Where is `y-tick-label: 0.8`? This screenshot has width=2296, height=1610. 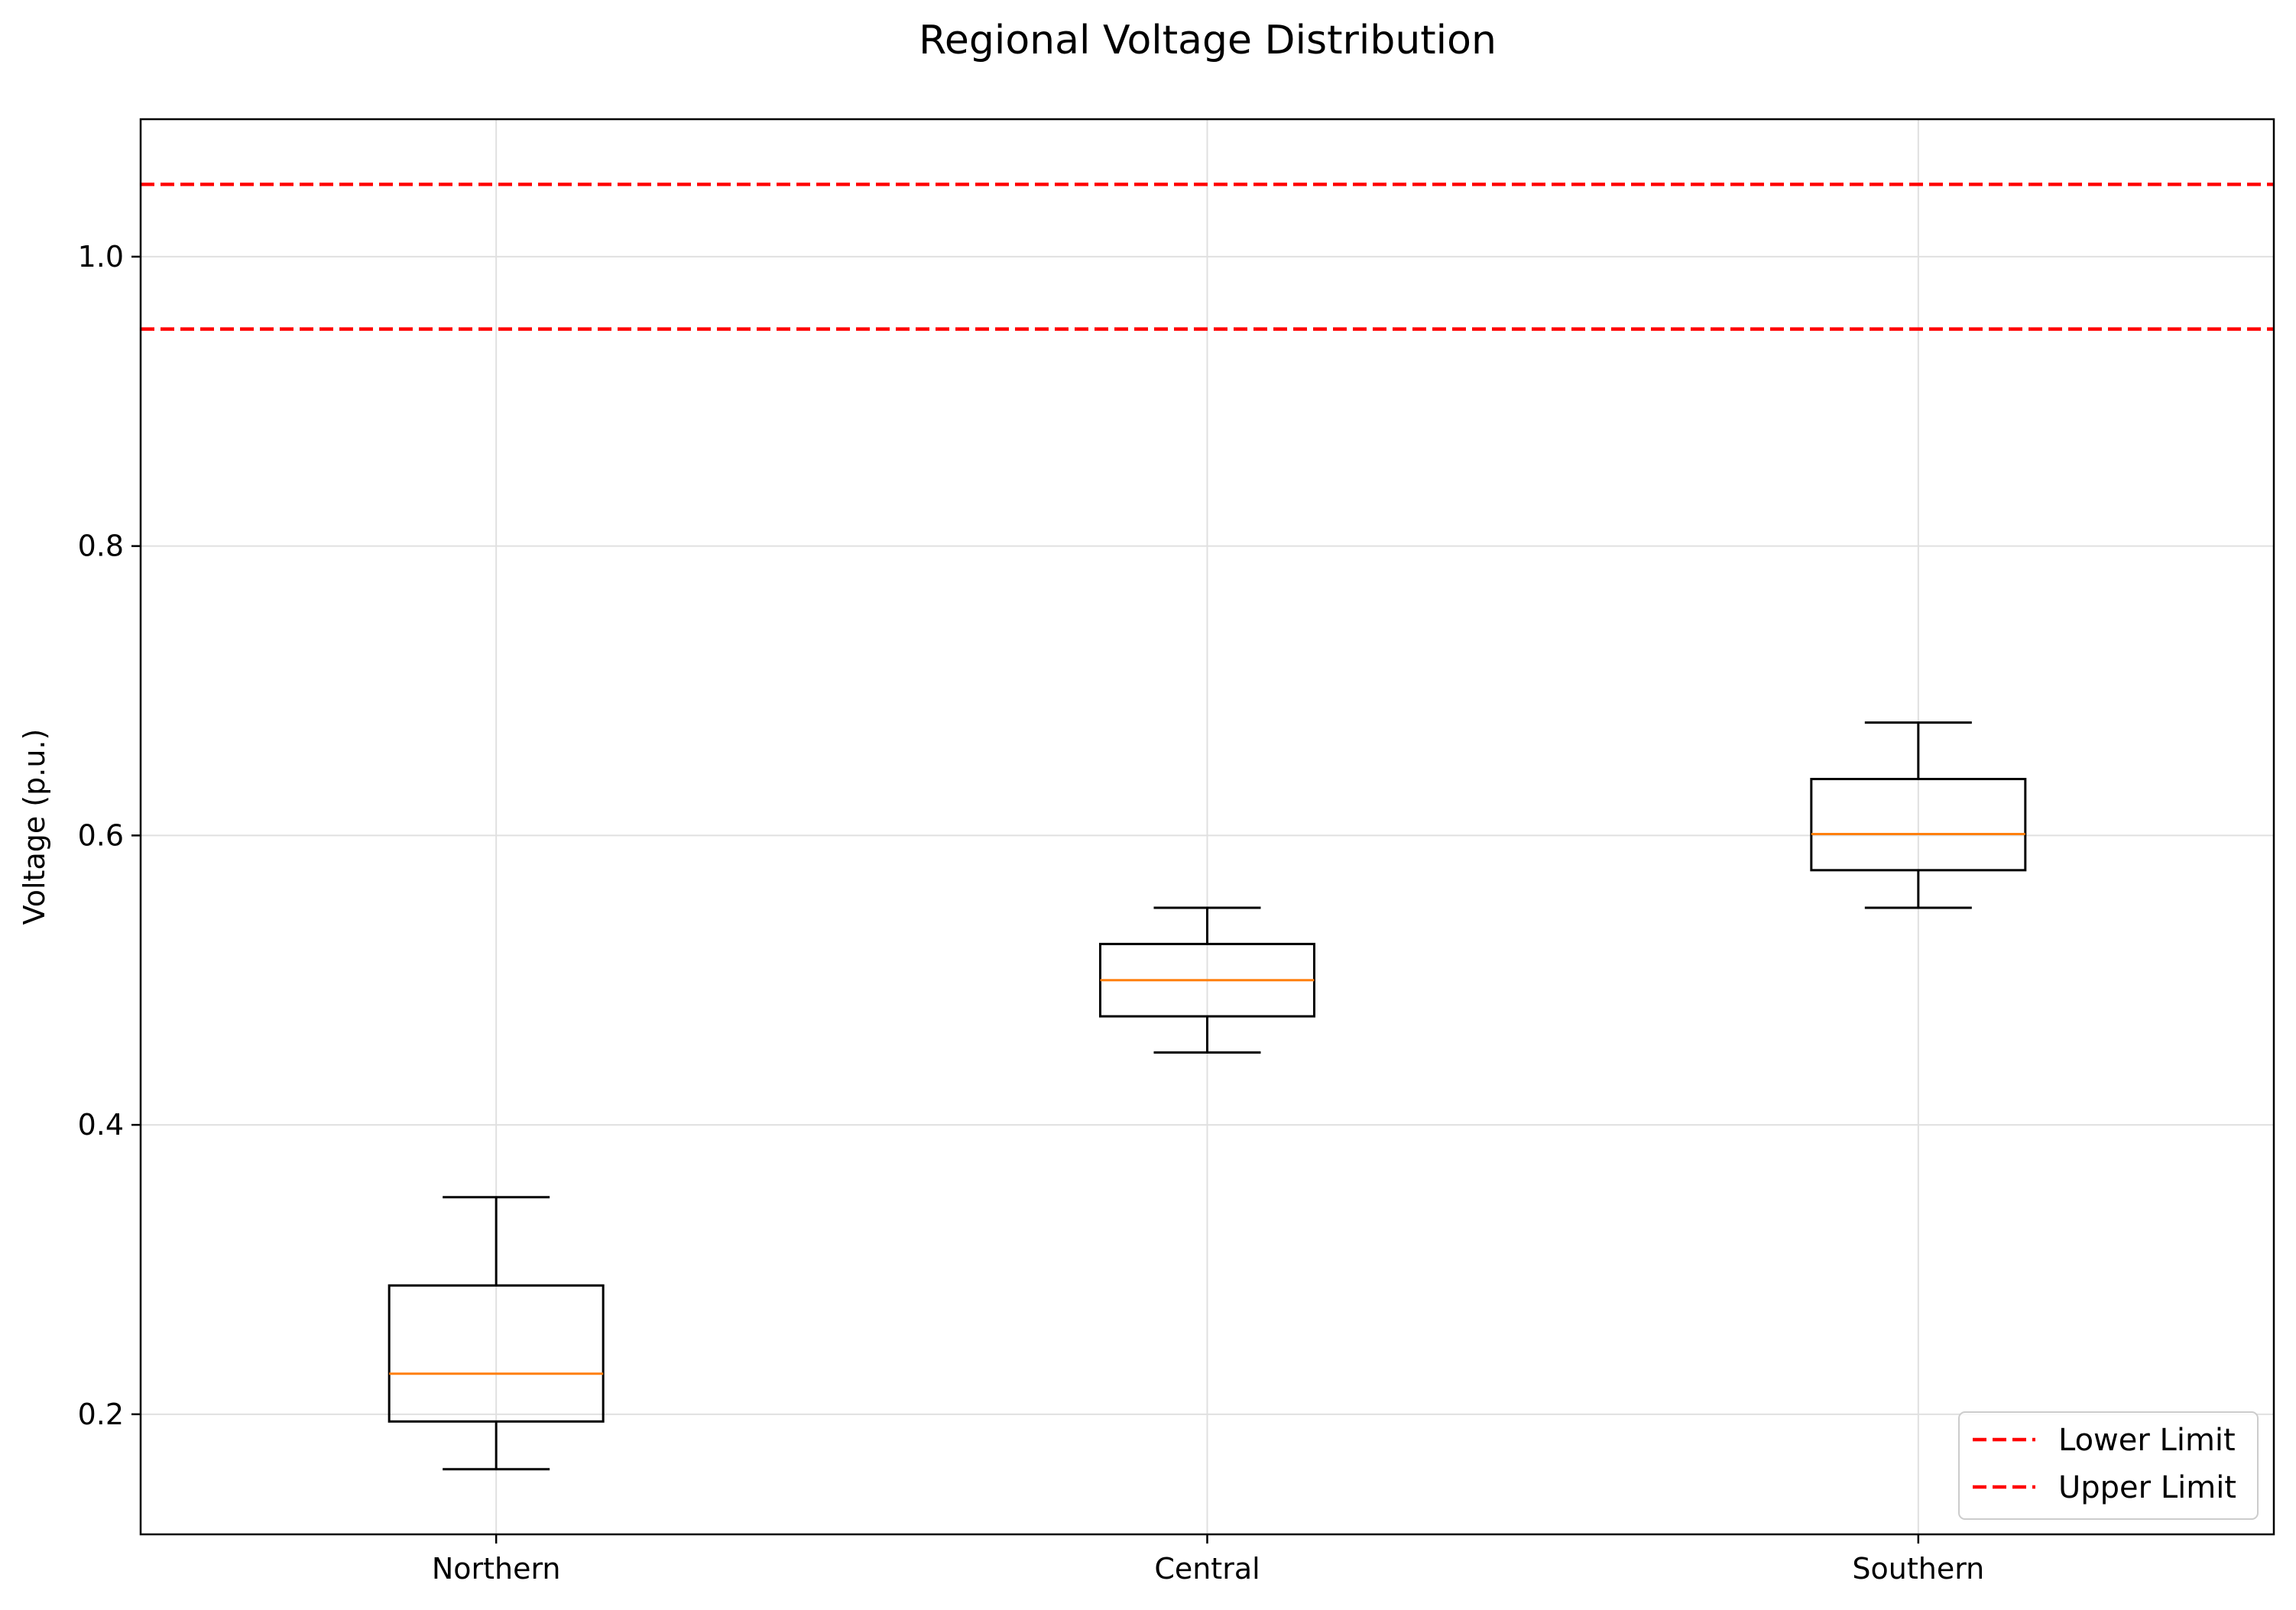 y-tick-label: 0.8 is located at coordinates (101, 546).